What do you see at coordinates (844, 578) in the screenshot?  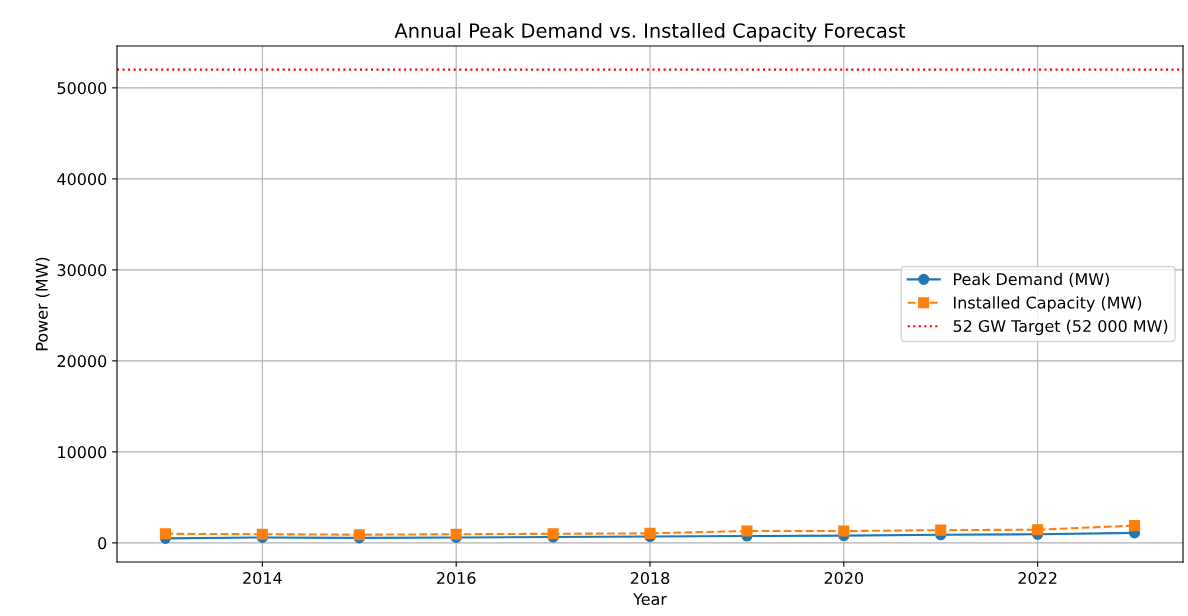 I see `x-tick-label: 2020` at bounding box center [844, 578].